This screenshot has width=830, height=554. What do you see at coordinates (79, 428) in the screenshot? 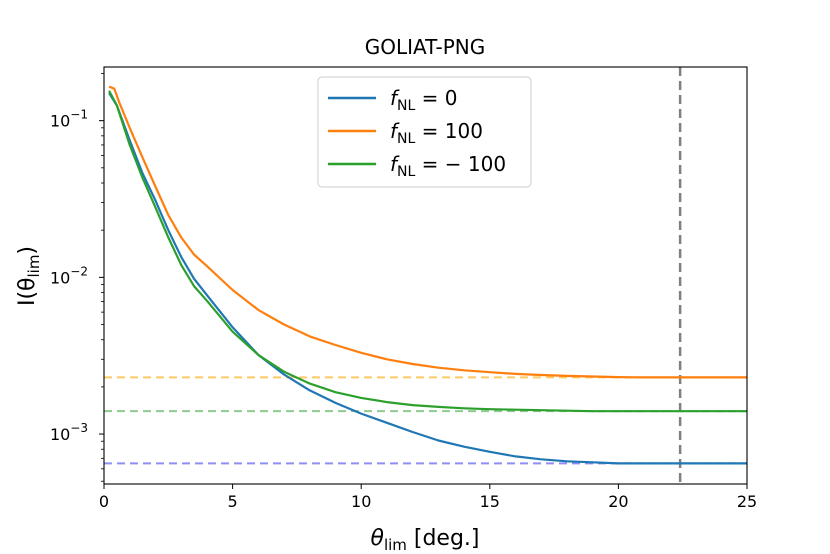
I see `y-tick-exp-2: −3` at bounding box center [79, 428].